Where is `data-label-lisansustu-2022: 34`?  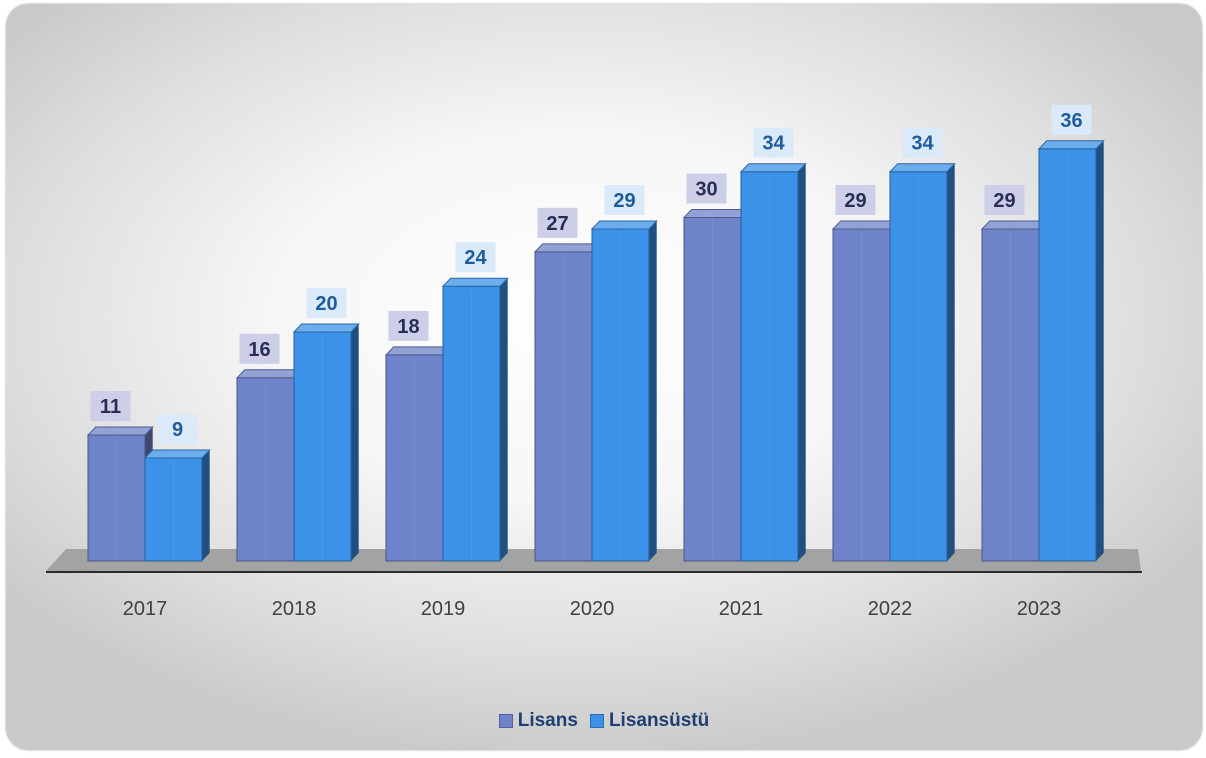 data-label-lisansustu-2022: 34 is located at coordinates (922, 144).